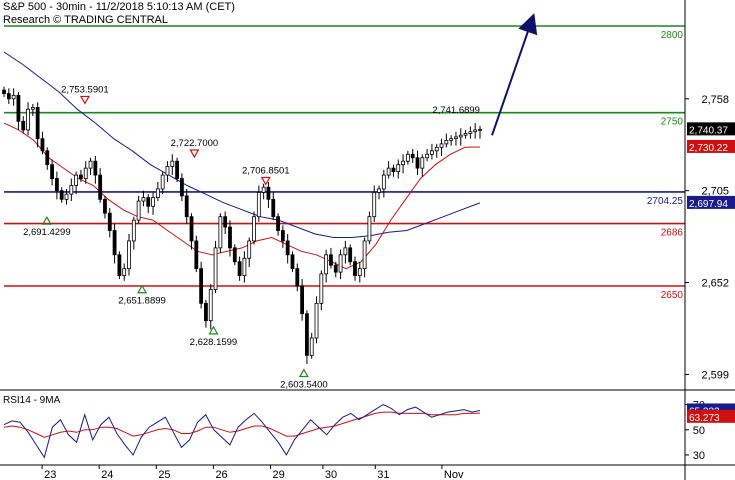  Describe the element at coordinates (514, 74) in the screenshot. I see `projection-arrow` at that location.